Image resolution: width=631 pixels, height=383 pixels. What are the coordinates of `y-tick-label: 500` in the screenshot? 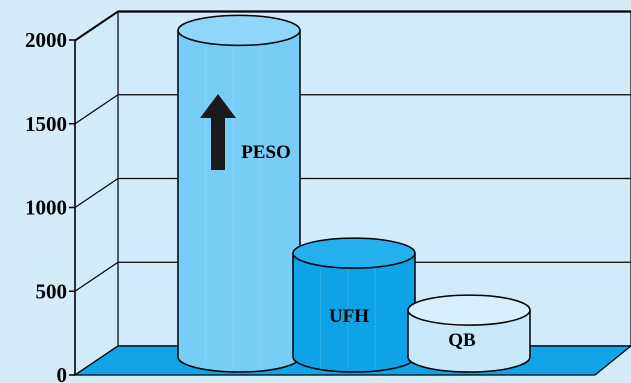 It's located at (52, 291).